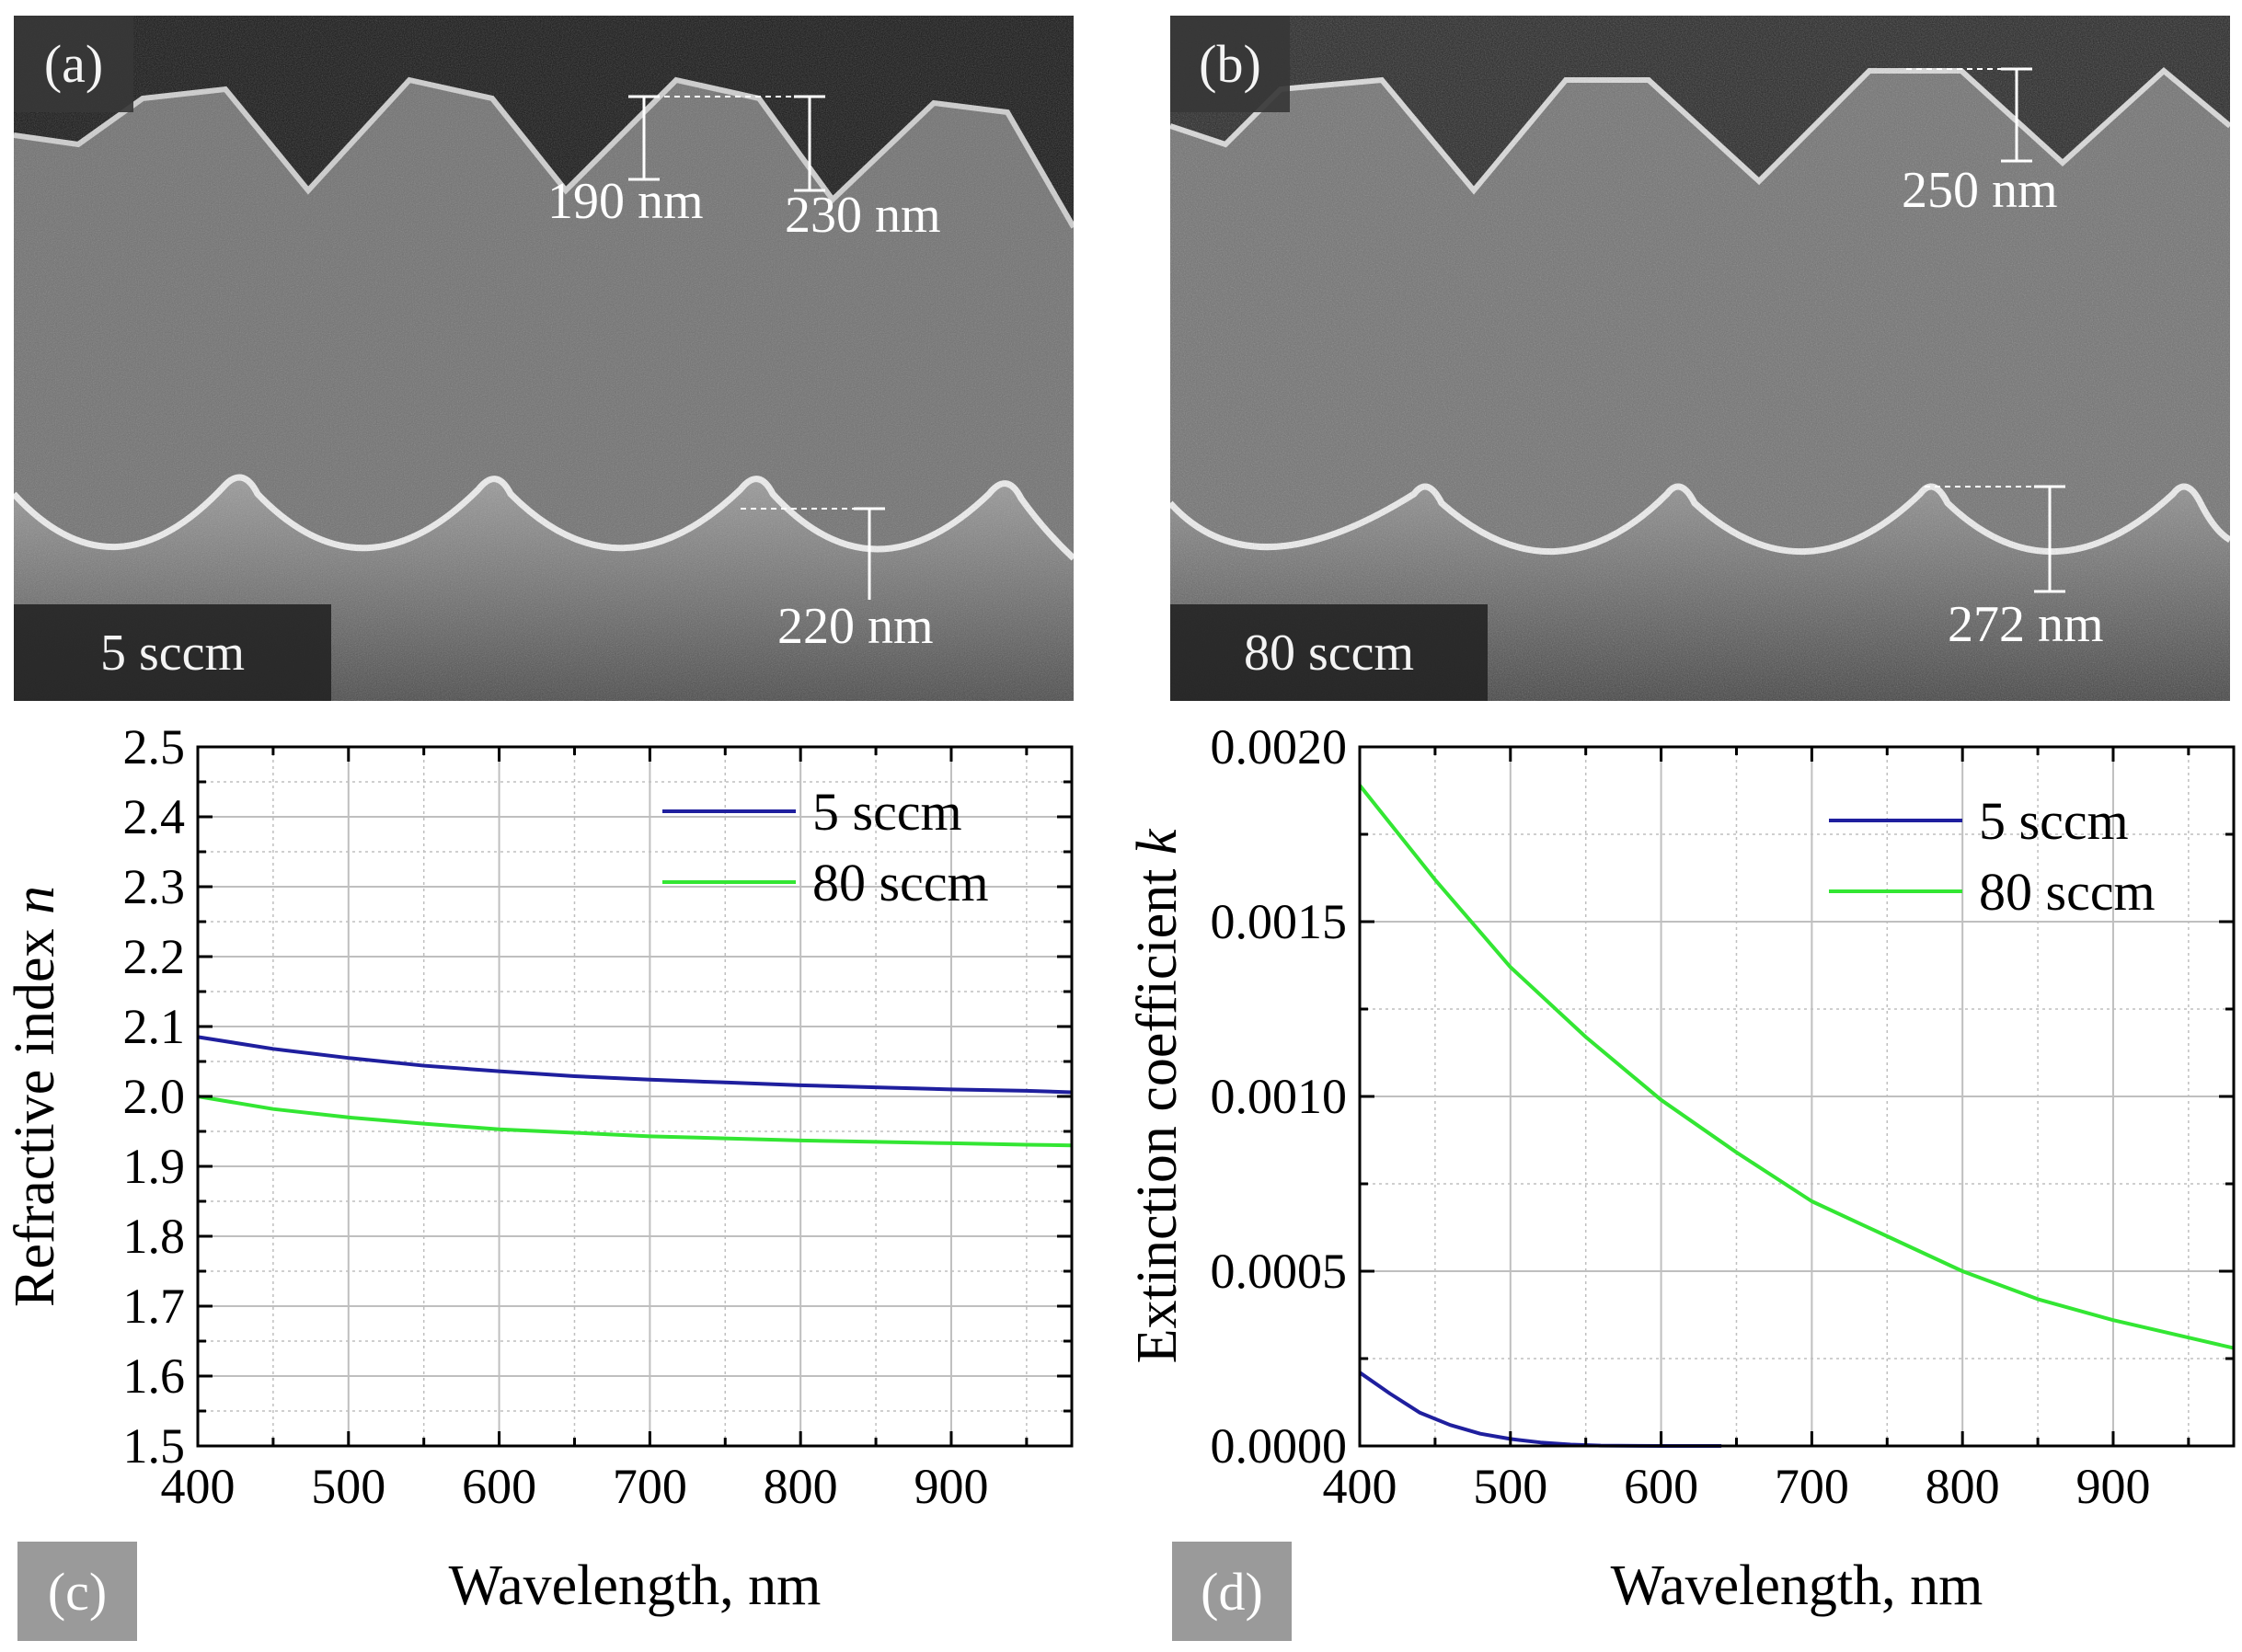 This screenshot has width=2242, height=1652. What do you see at coordinates (154, 1026) in the screenshot?
I see `y-tick-label: 2.1` at bounding box center [154, 1026].